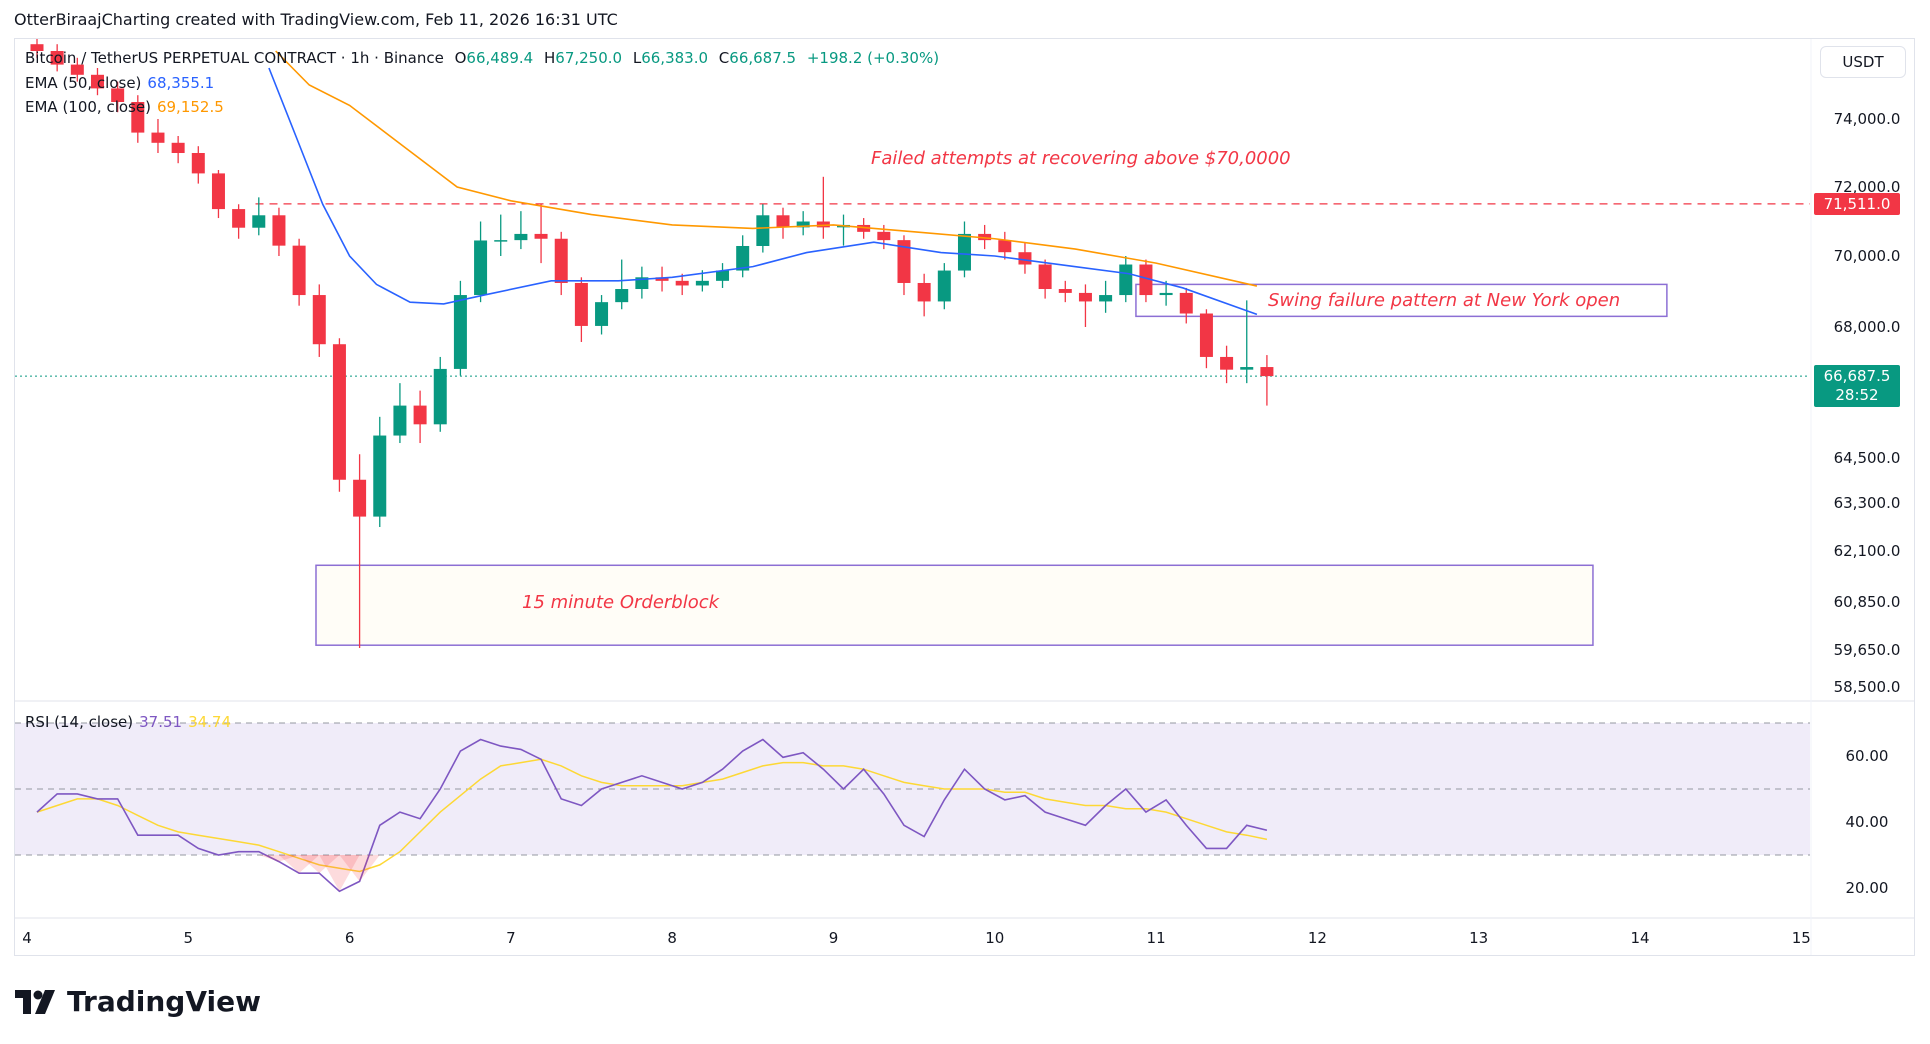 The height and width of the screenshot is (1044, 1930). What do you see at coordinates (1867, 327) in the screenshot?
I see `price-tick-label: 68,000.0` at bounding box center [1867, 327].